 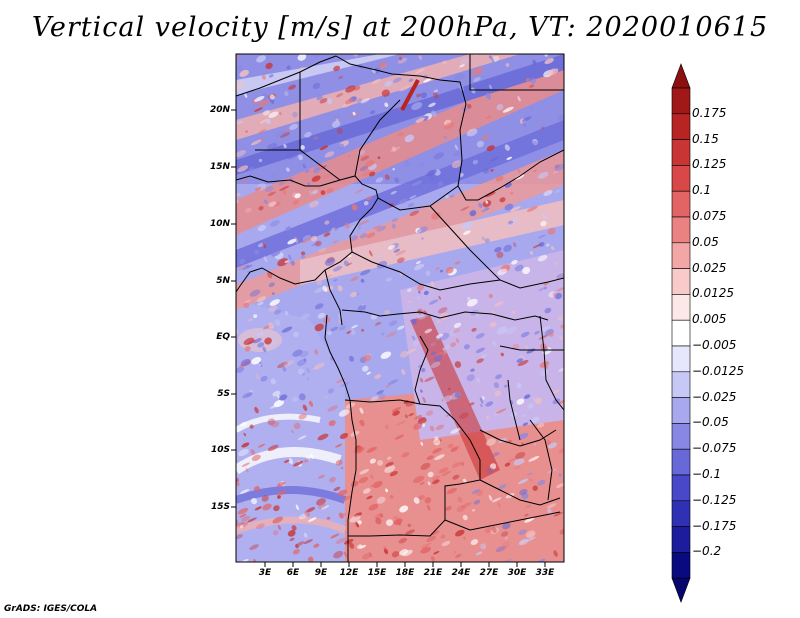 I want to click on colorbar-label: 0.0125, so click(x=713, y=293).